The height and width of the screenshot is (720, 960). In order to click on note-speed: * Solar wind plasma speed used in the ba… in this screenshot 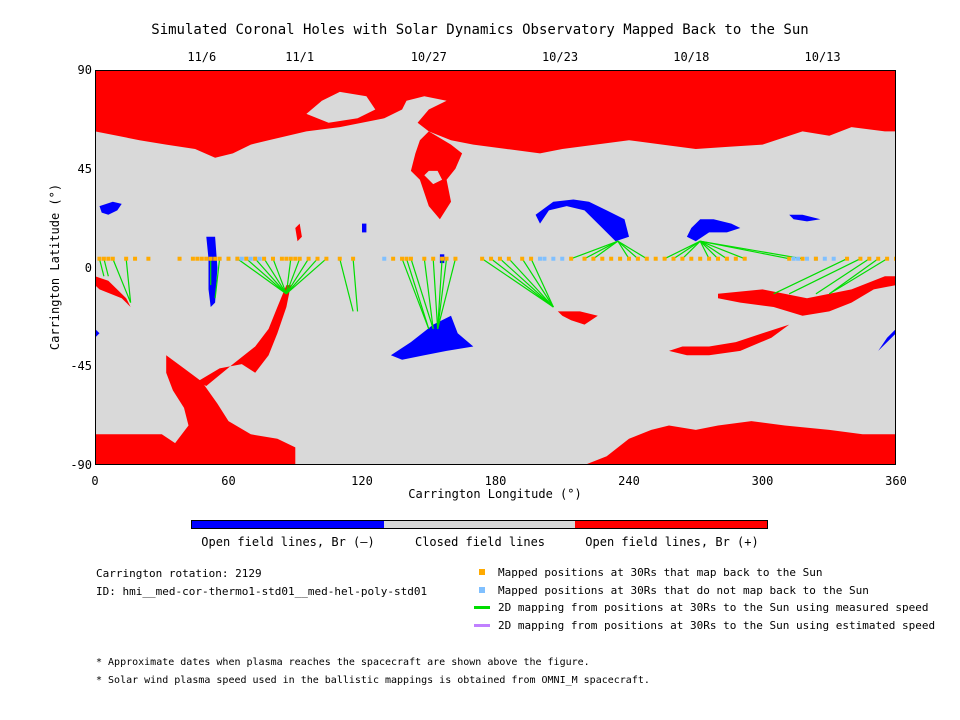, I will do `click(373, 680)`.